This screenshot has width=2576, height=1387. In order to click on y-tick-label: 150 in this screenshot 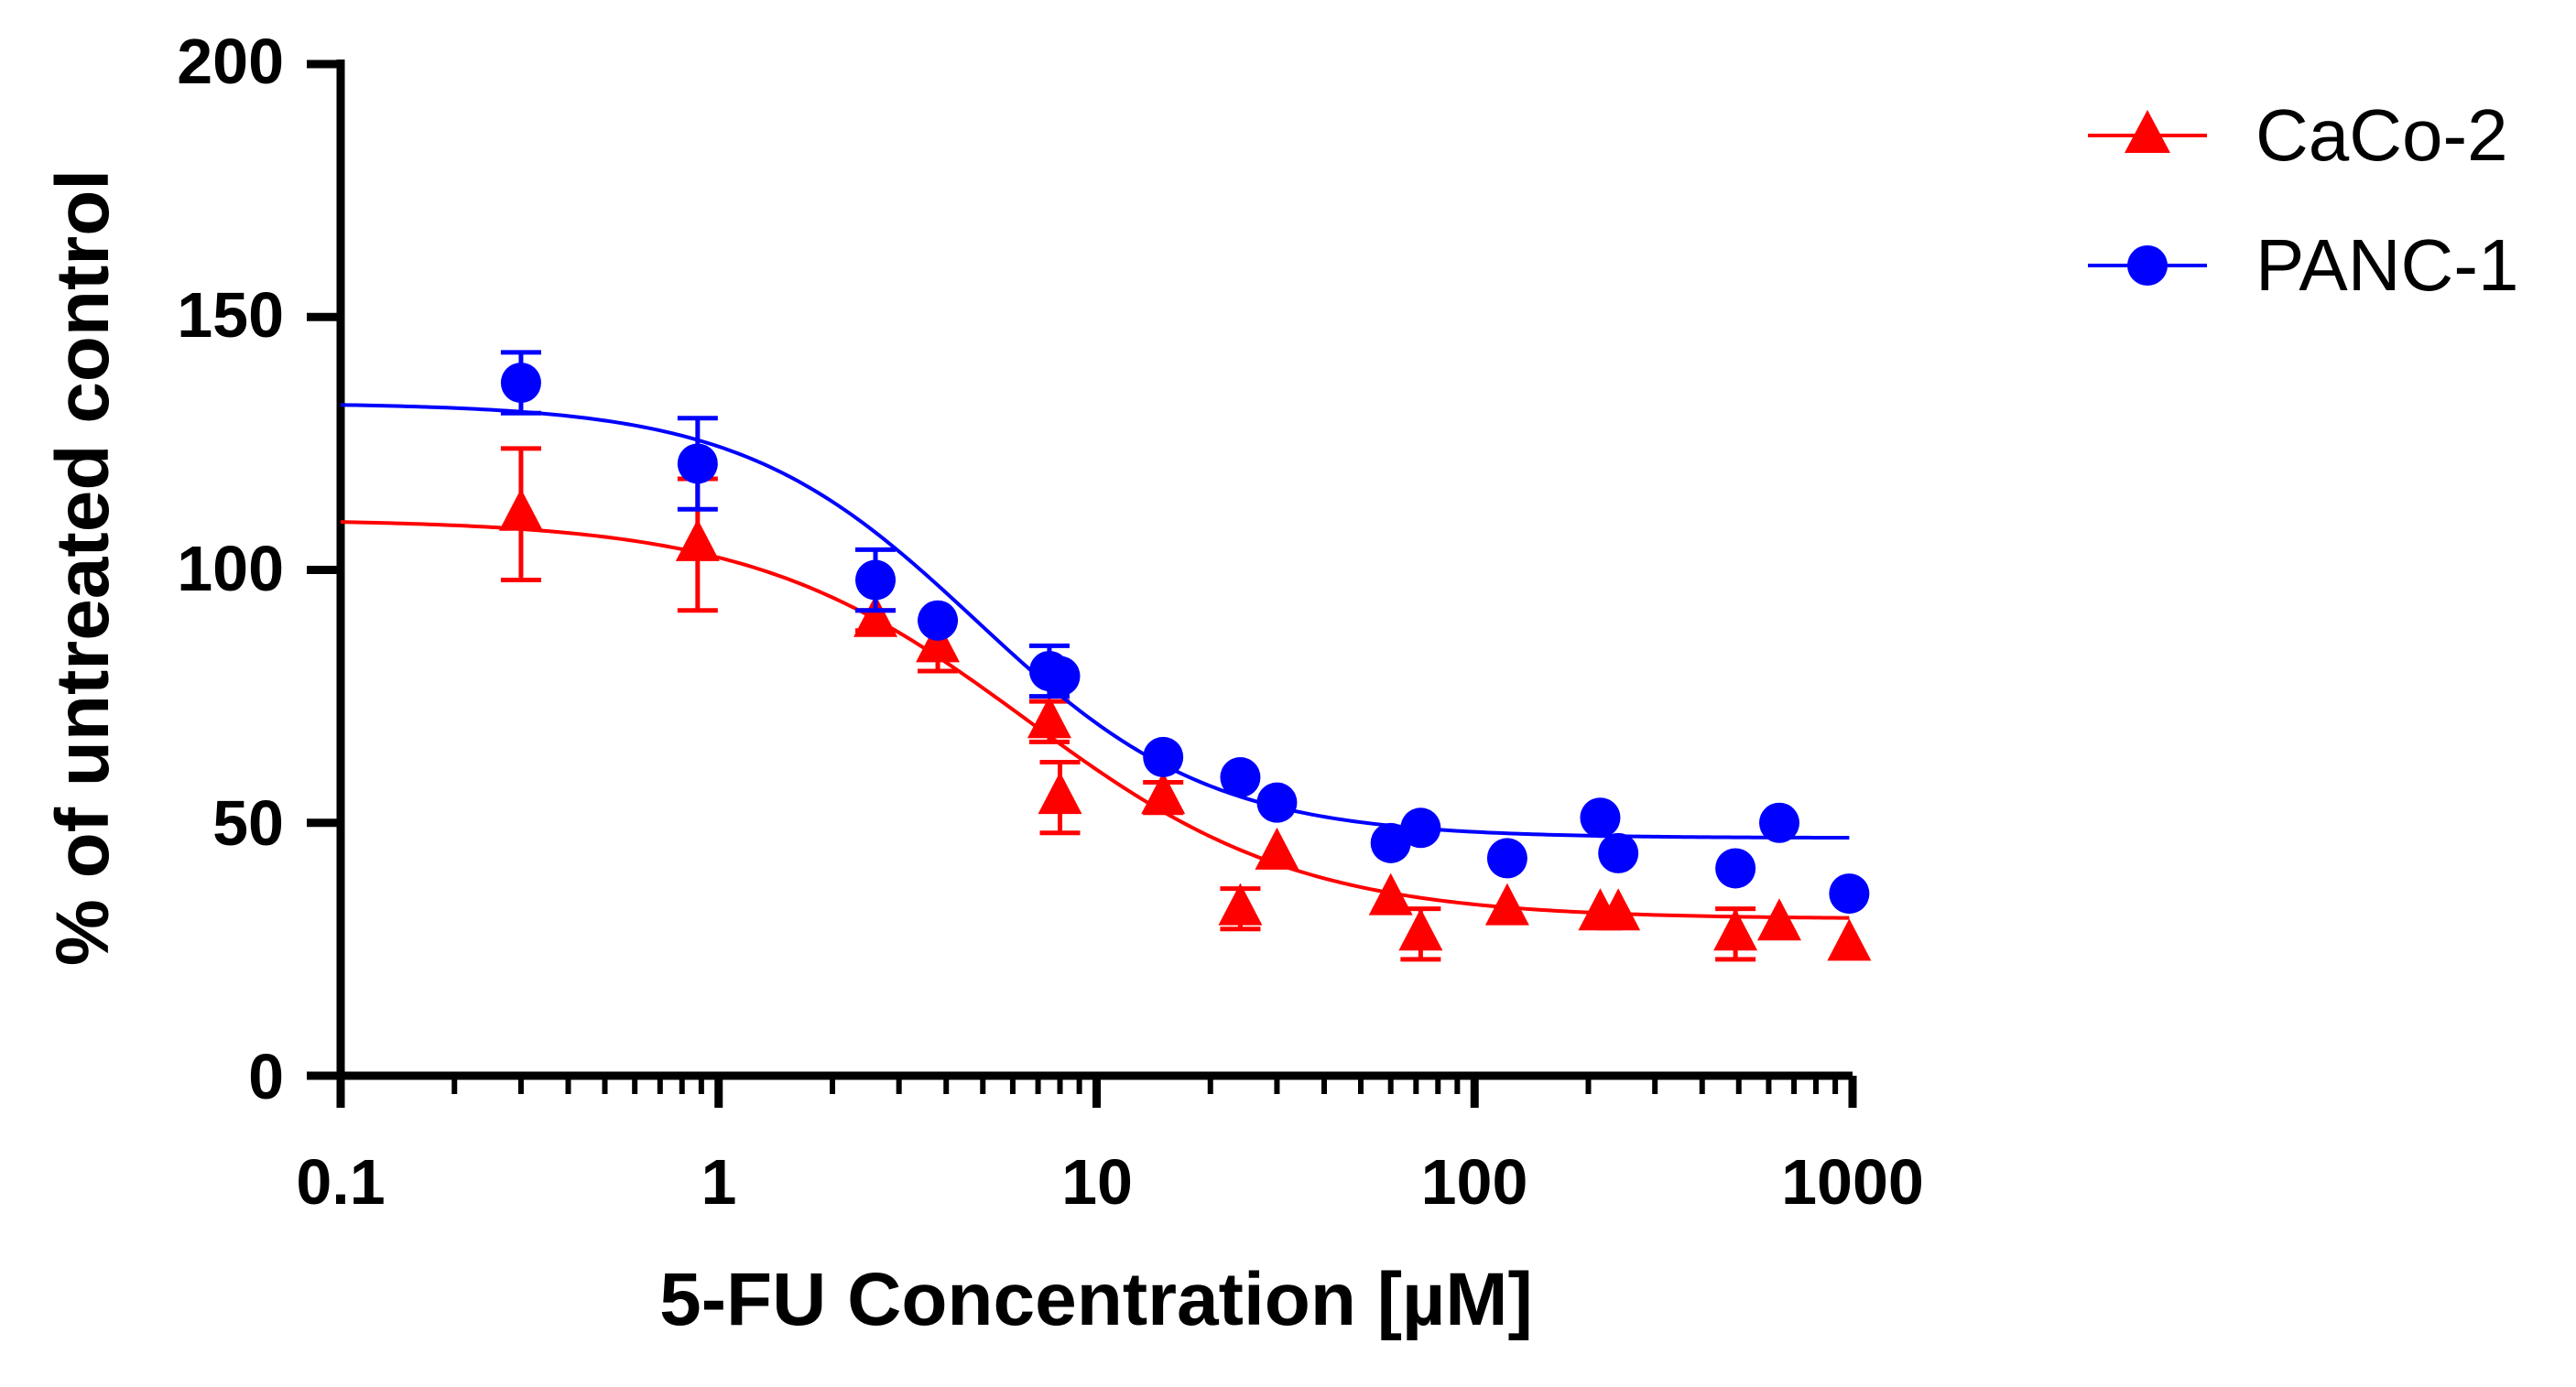, I will do `click(230, 315)`.